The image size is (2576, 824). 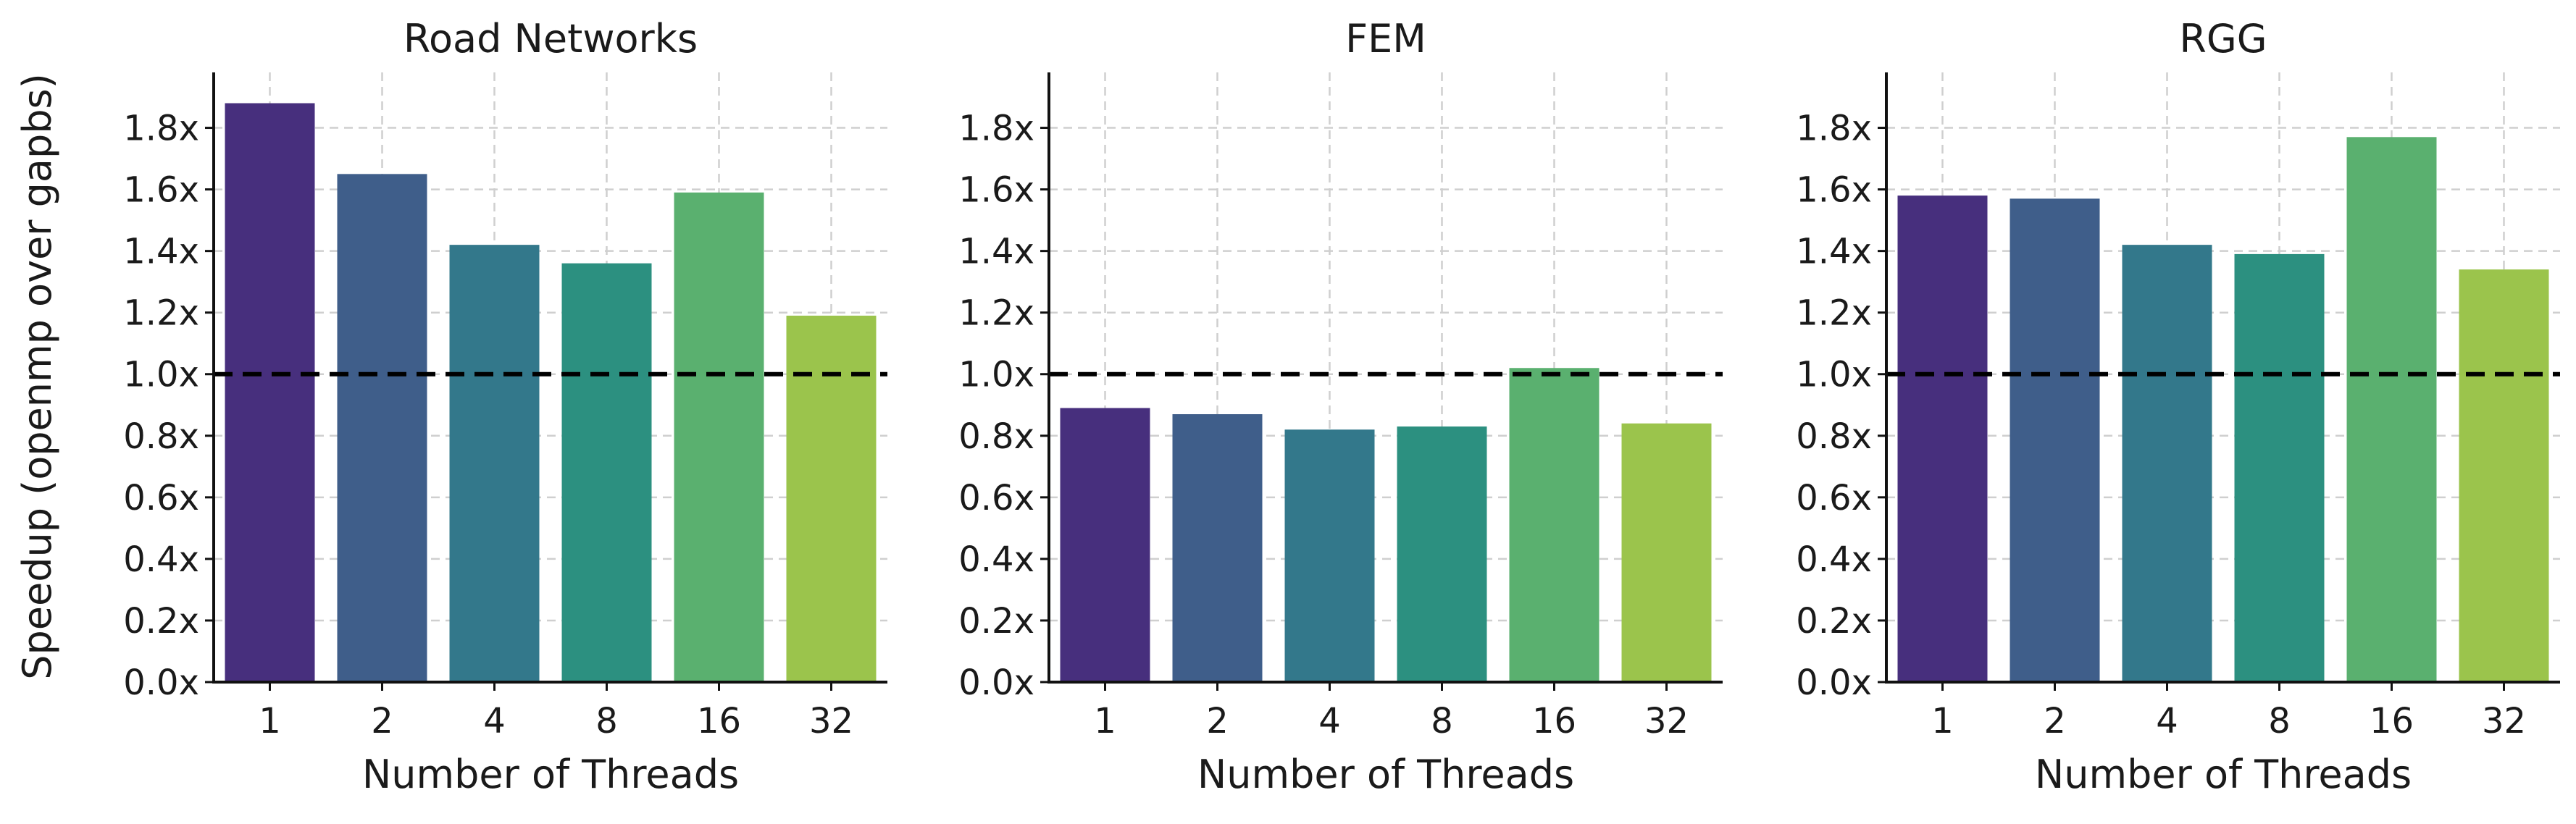 What do you see at coordinates (1385, 39) in the screenshot?
I see `panel-title: FEM` at bounding box center [1385, 39].